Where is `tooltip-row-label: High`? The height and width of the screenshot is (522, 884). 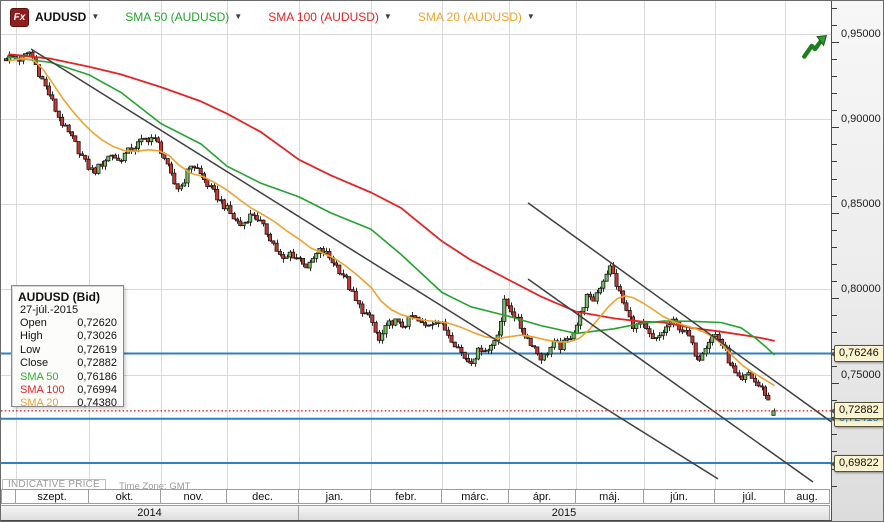 tooltip-row-label: High is located at coordinates (31, 336).